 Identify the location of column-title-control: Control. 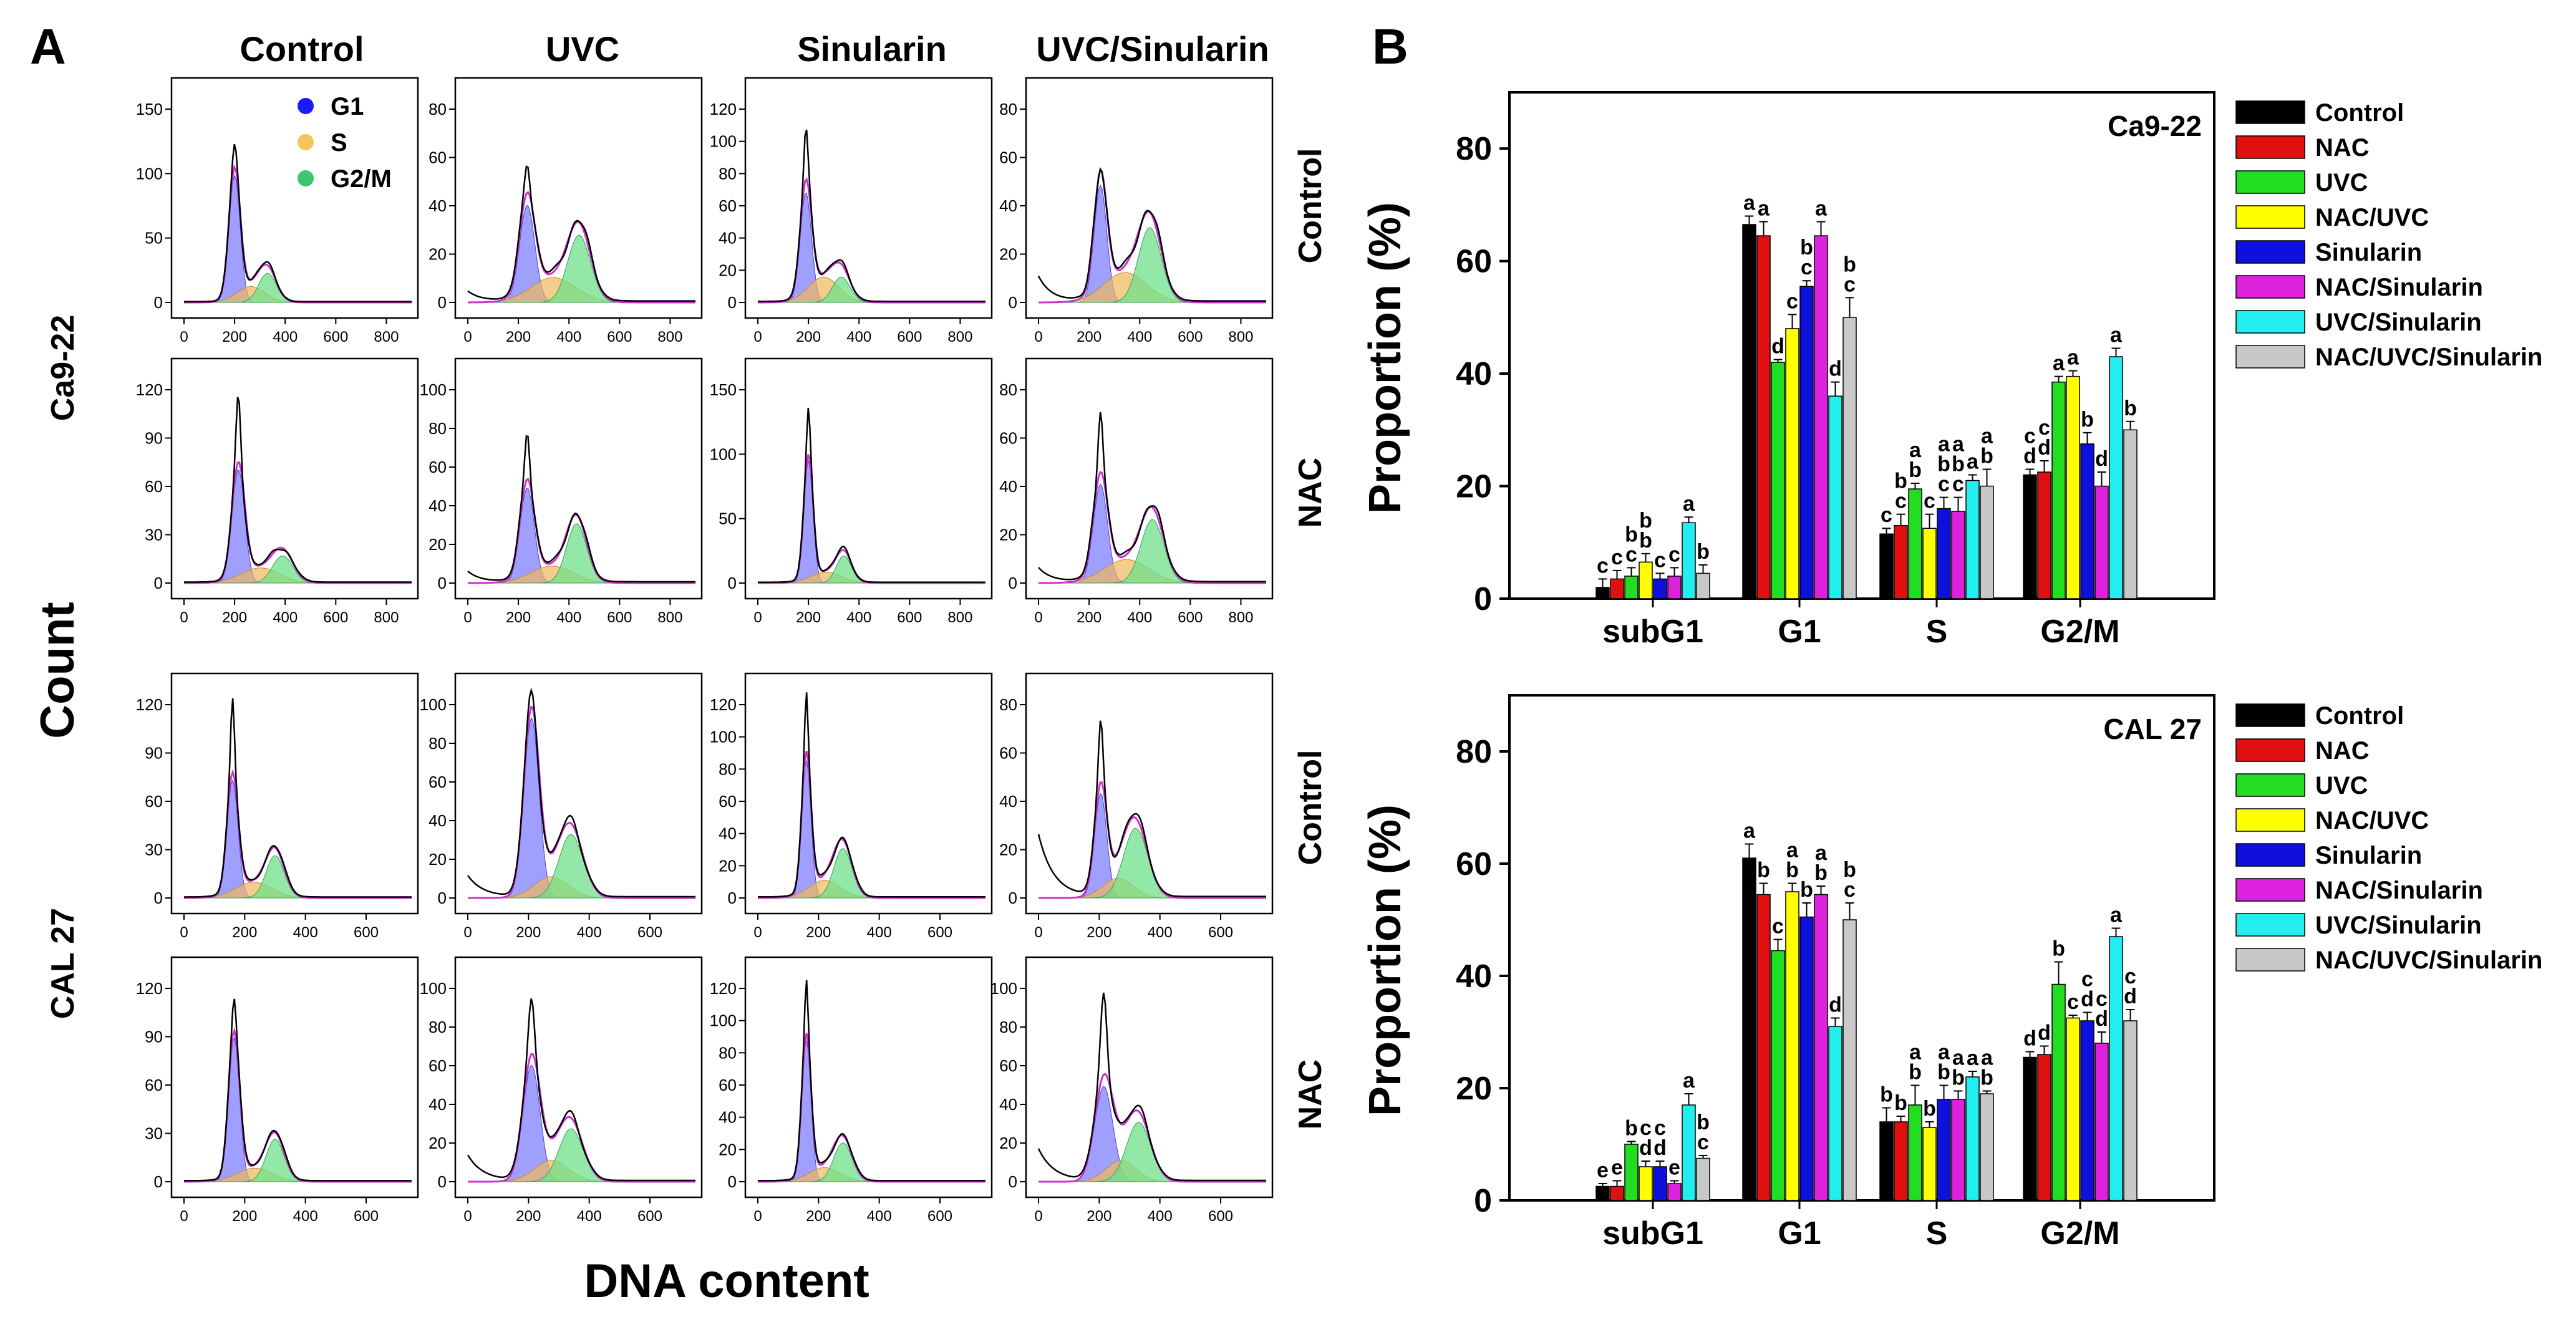
(302, 49).